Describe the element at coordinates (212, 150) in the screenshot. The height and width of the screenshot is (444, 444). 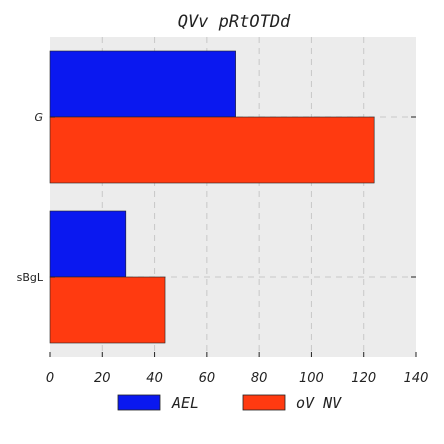
I see `bar-ov-nv-g` at that location.